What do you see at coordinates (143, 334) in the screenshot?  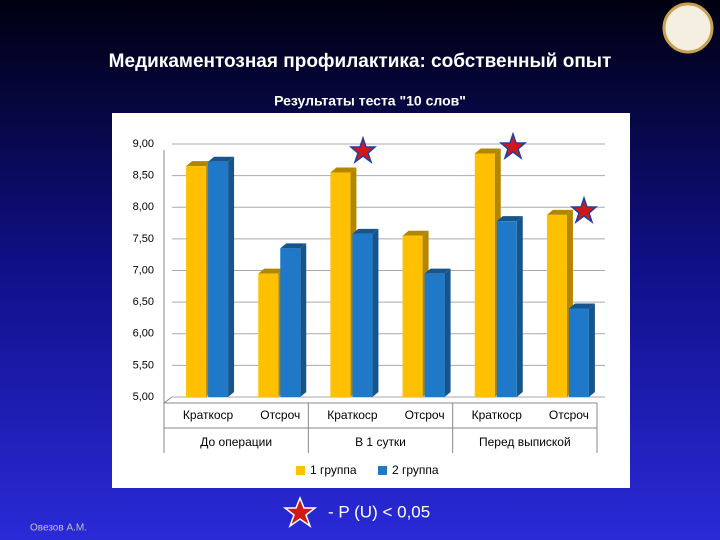 I see `y-tick-label: 6,00` at bounding box center [143, 334].